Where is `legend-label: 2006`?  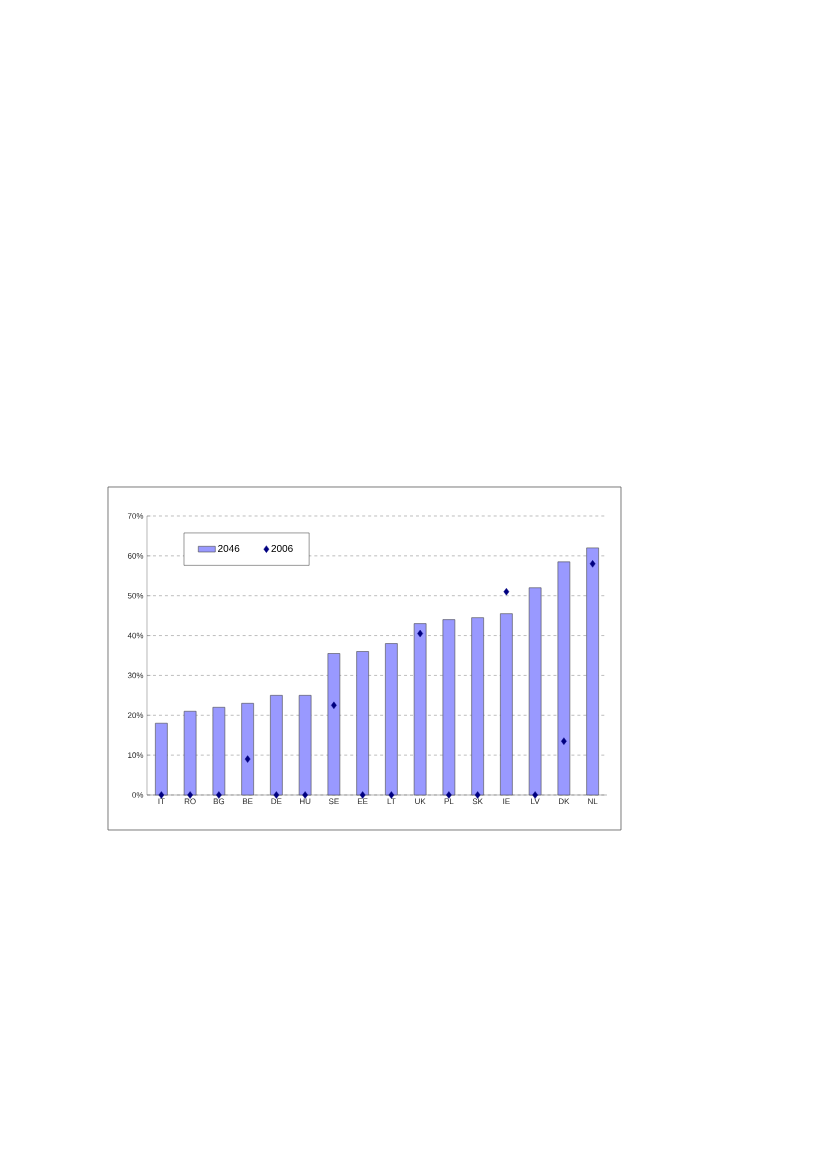
legend-label: 2006 is located at coordinates (282, 548).